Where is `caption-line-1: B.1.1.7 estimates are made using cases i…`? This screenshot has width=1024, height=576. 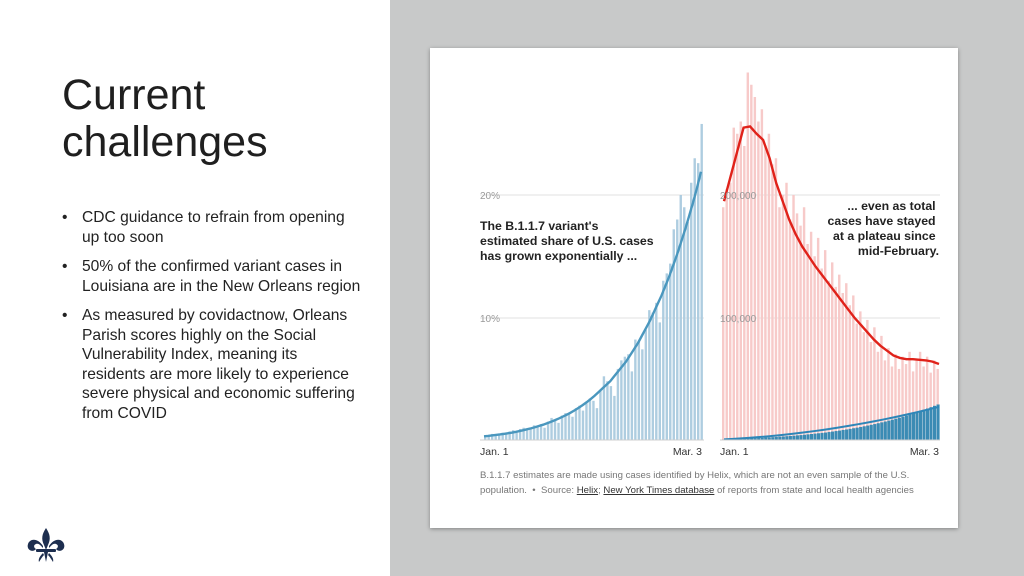
caption-line-1: B.1.1.7 estimates are made using cases i… is located at coordinates (695, 475).